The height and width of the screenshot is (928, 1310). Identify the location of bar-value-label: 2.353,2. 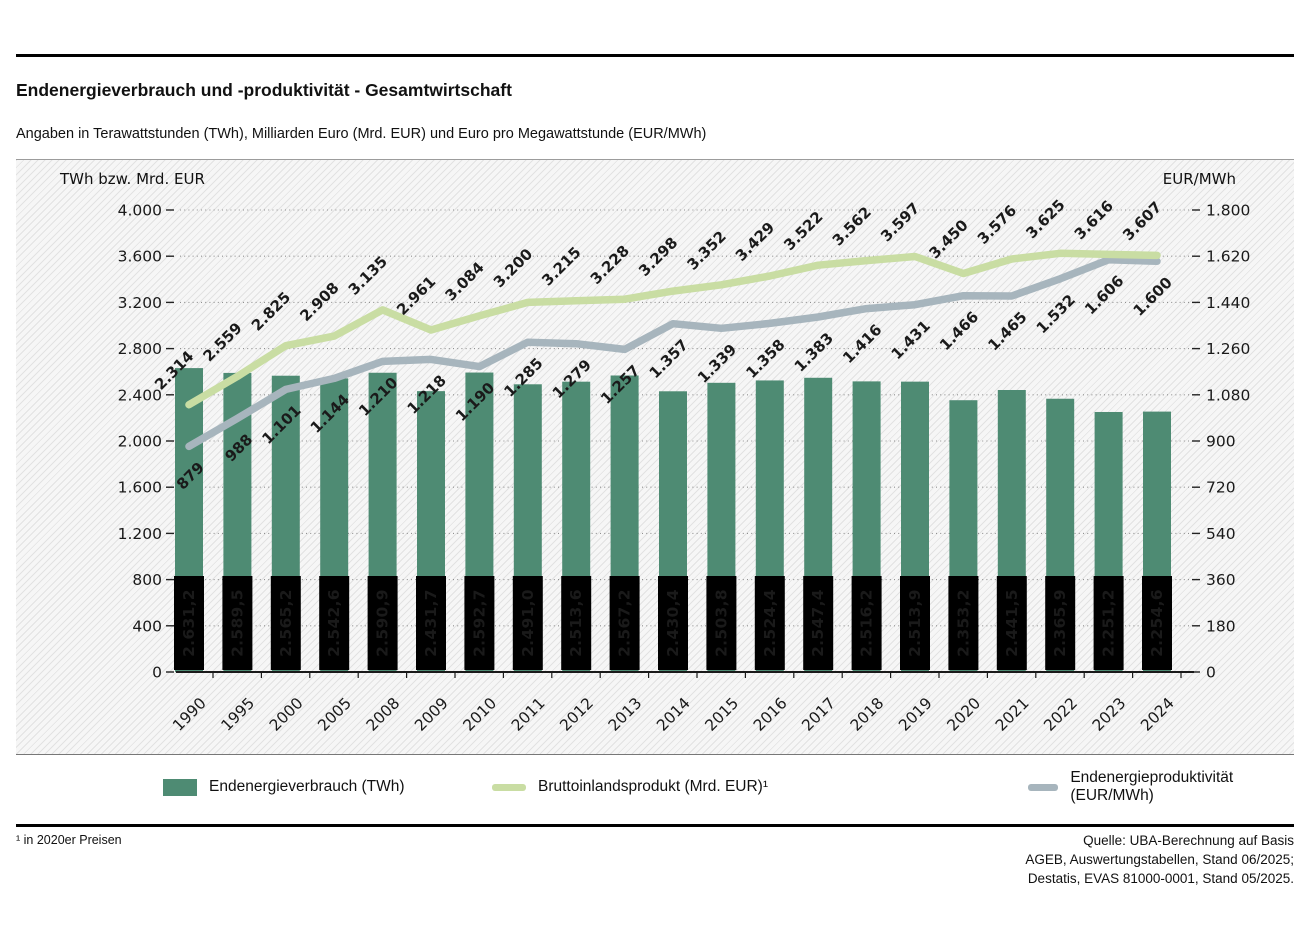
(963, 623).